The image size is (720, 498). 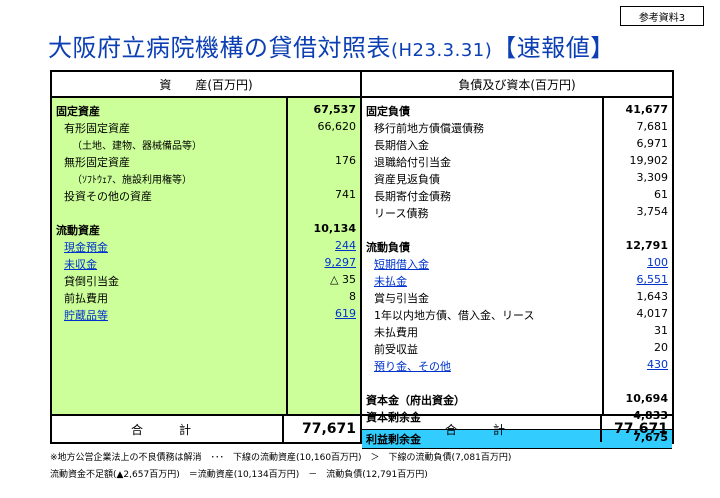 What do you see at coordinates (287, 257) in the screenshot?
I see `assets-amount-divider` at bounding box center [287, 257].